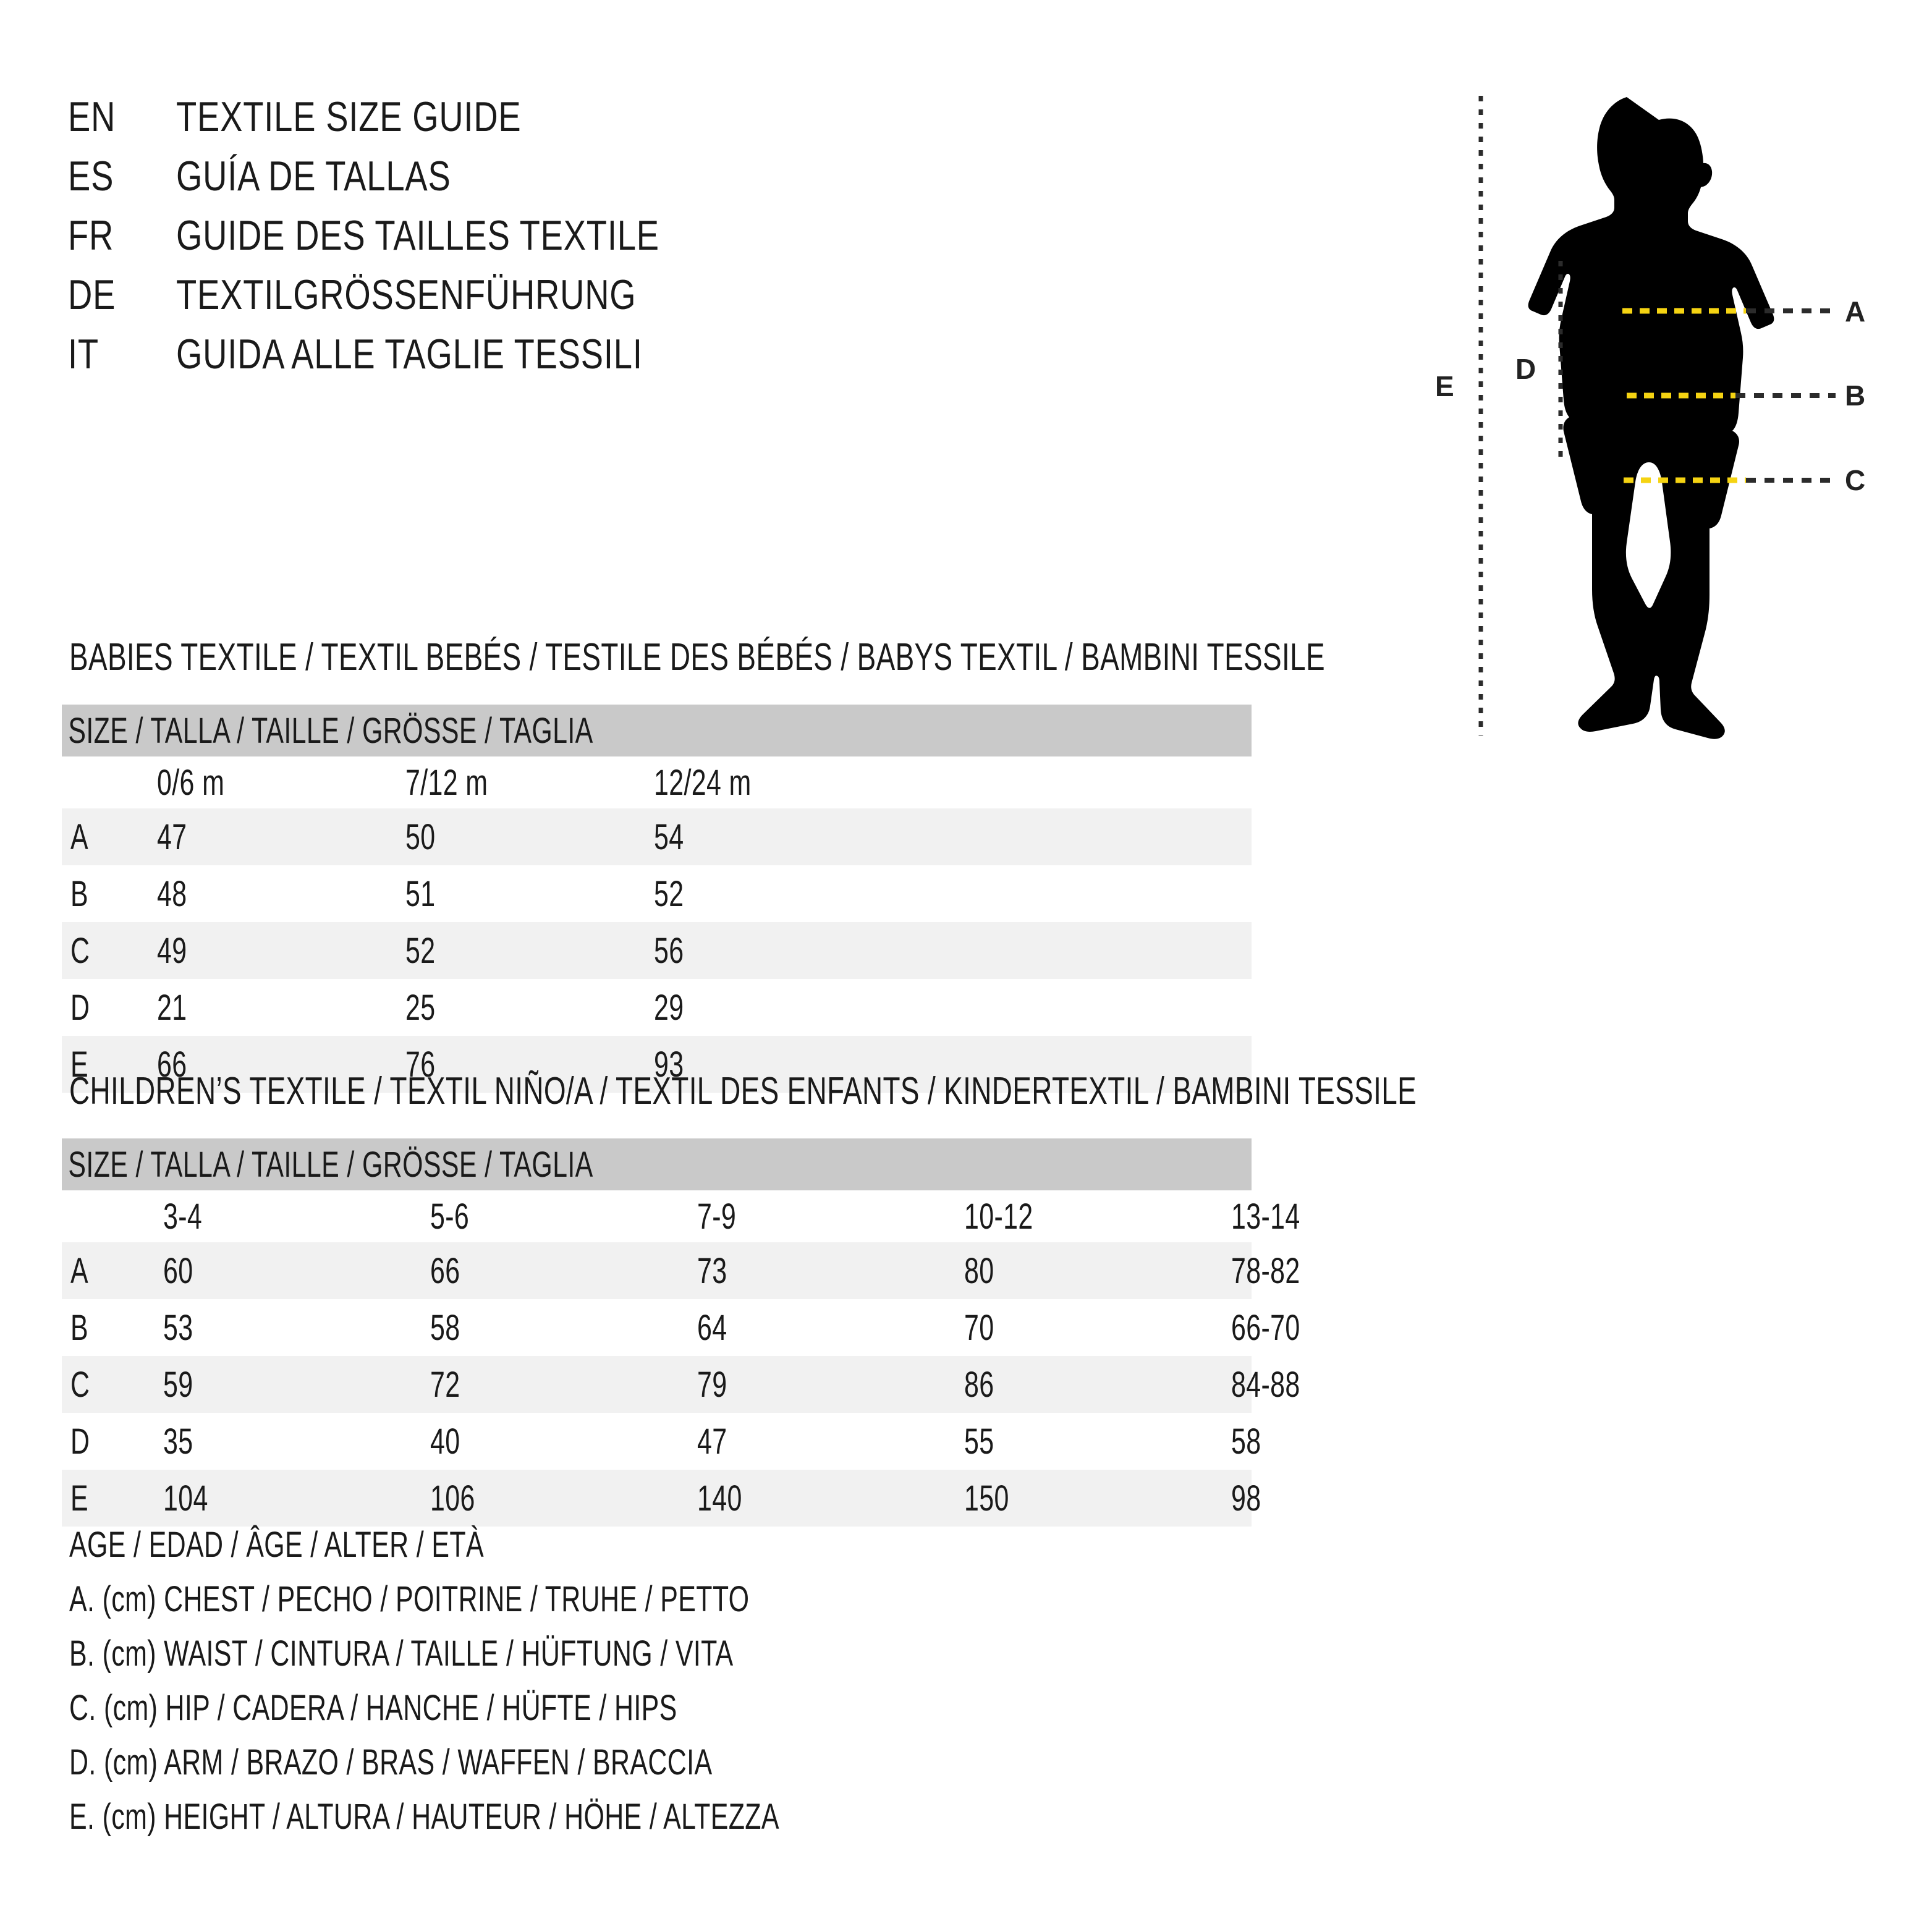 The width and height of the screenshot is (1932, 1932). I want to click on language-code-it: IT, so click(83, 354).